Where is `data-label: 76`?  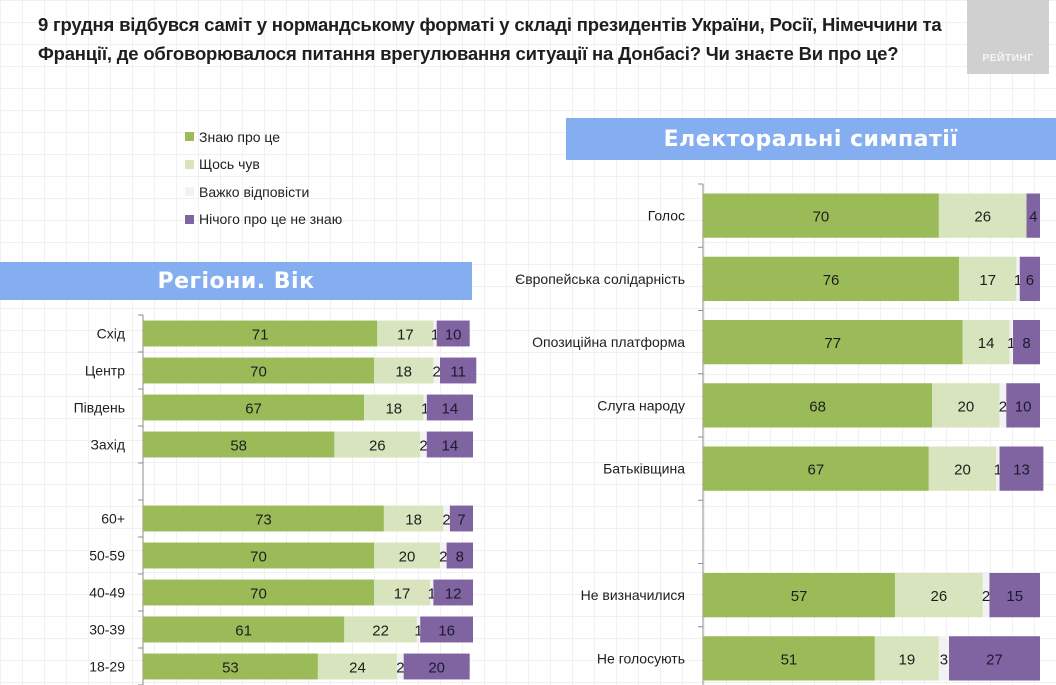 data-label: 76 is located at coordinates (831, 280).